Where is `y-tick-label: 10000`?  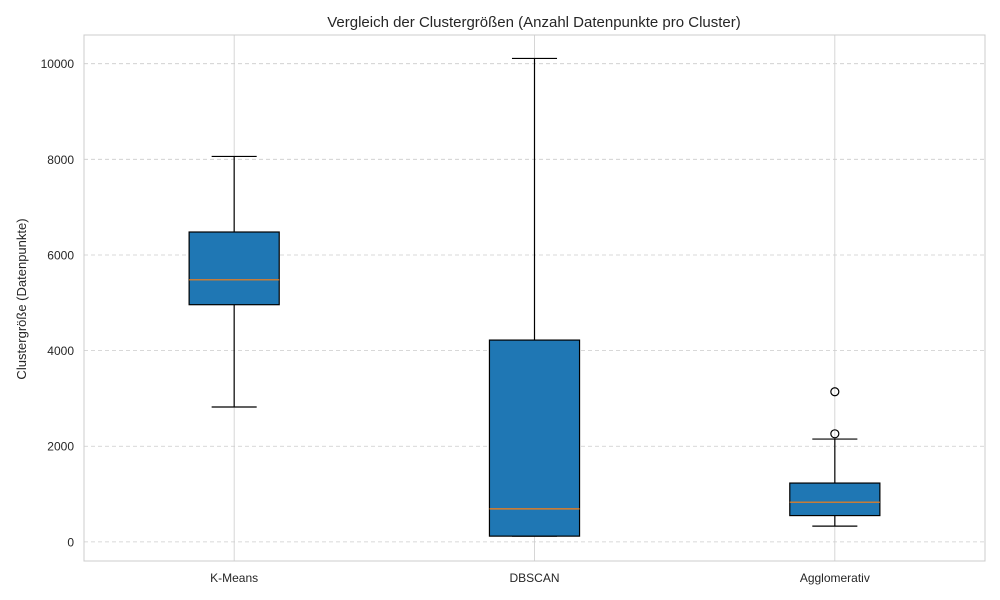
y-tick-label: 10000 is located at coordinates (58, 64).